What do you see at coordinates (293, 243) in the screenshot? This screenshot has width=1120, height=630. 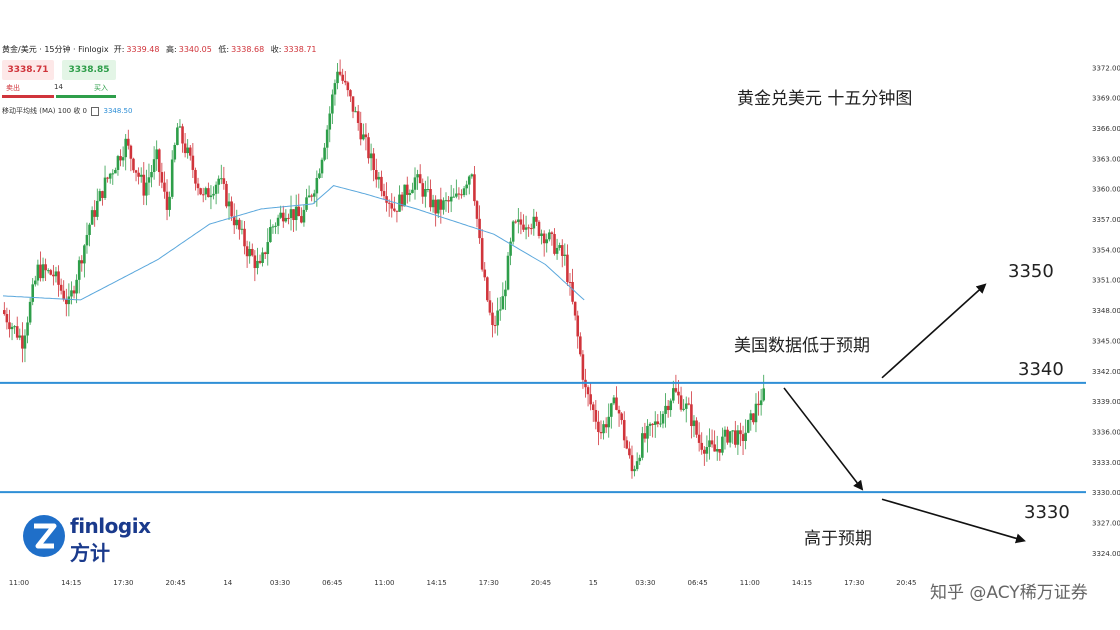 I see `moving-average-layer` at bounding box center [293, 243].